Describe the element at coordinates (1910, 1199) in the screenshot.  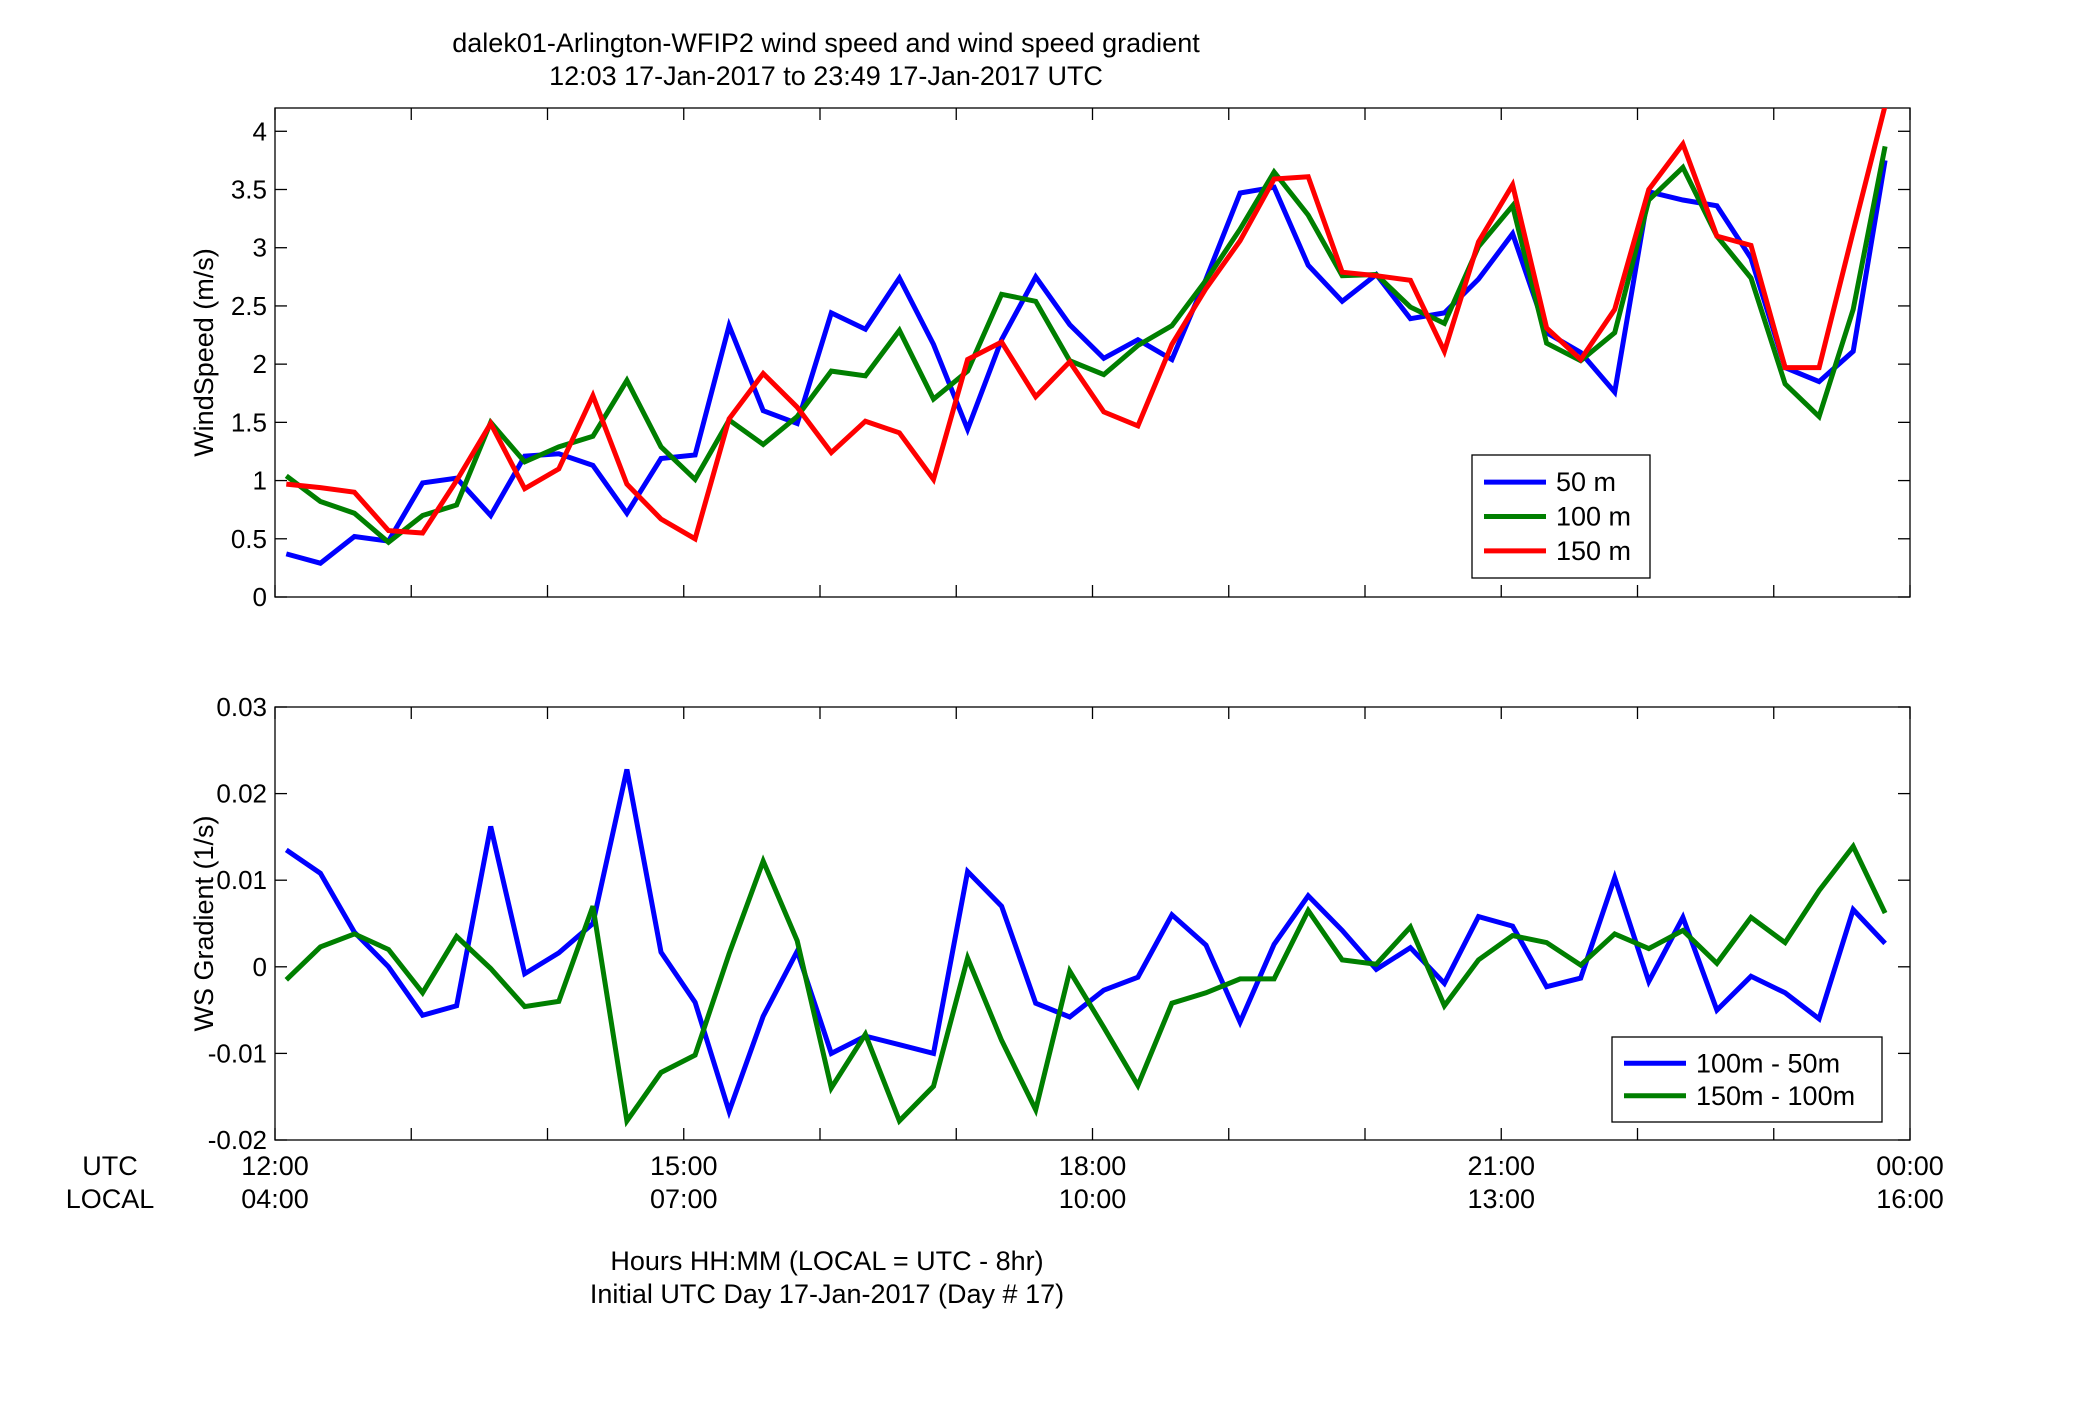
I see `x-tick-label-local: 16:00` at that location.